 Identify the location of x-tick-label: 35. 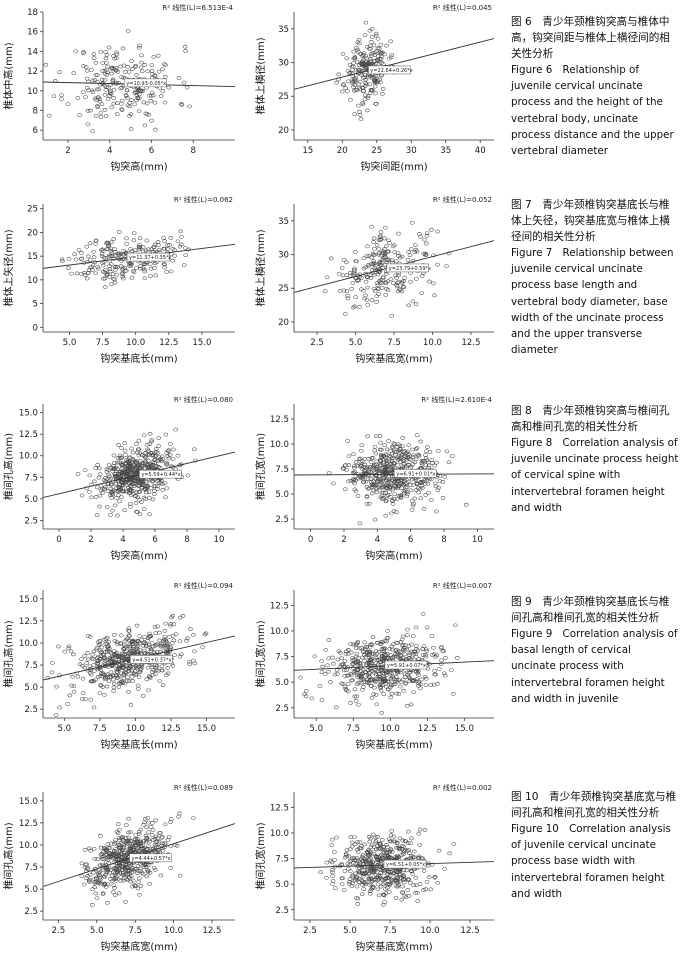
(445, 151).